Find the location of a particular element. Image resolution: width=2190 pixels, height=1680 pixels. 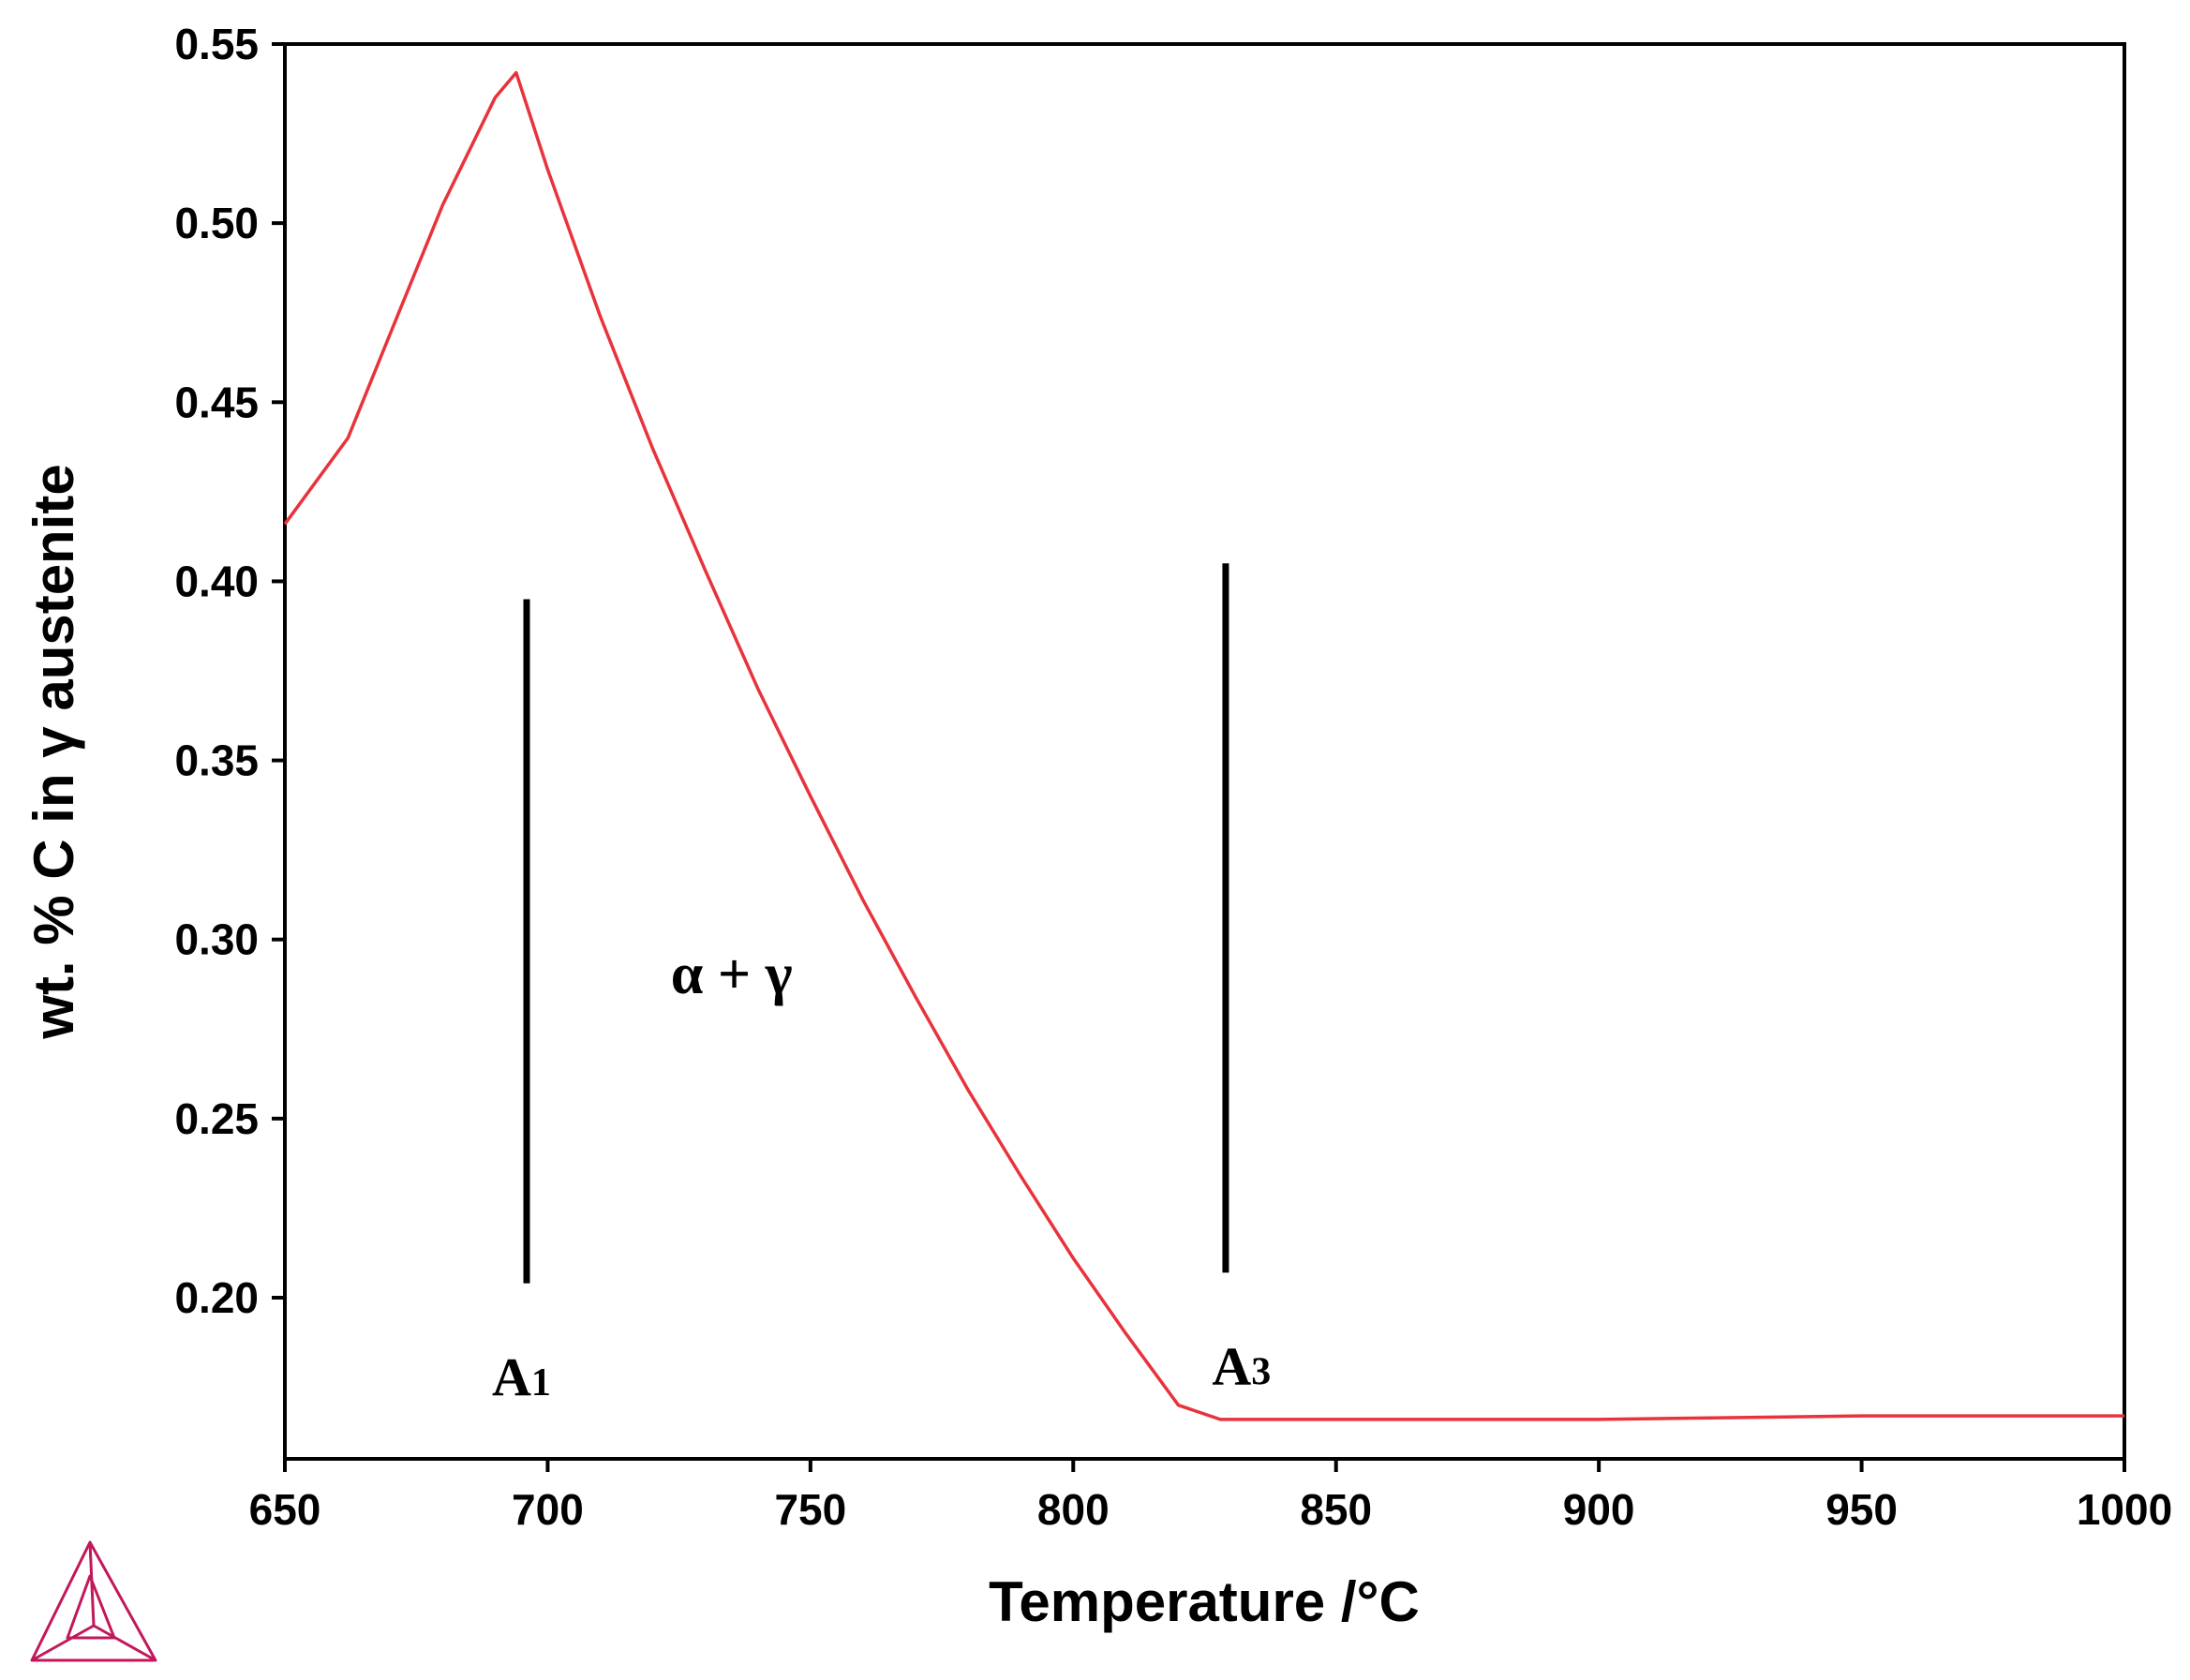

x-tick-label: 800 is located at coordinates (1073, 1509).